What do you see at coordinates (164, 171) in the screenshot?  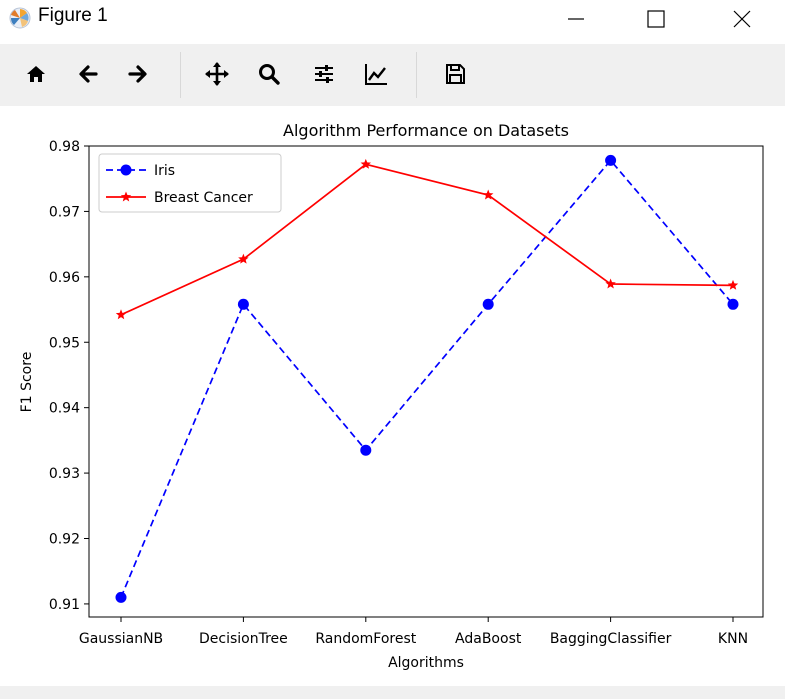 I see `legend-label: Iris` at bounding box center [164, 171].